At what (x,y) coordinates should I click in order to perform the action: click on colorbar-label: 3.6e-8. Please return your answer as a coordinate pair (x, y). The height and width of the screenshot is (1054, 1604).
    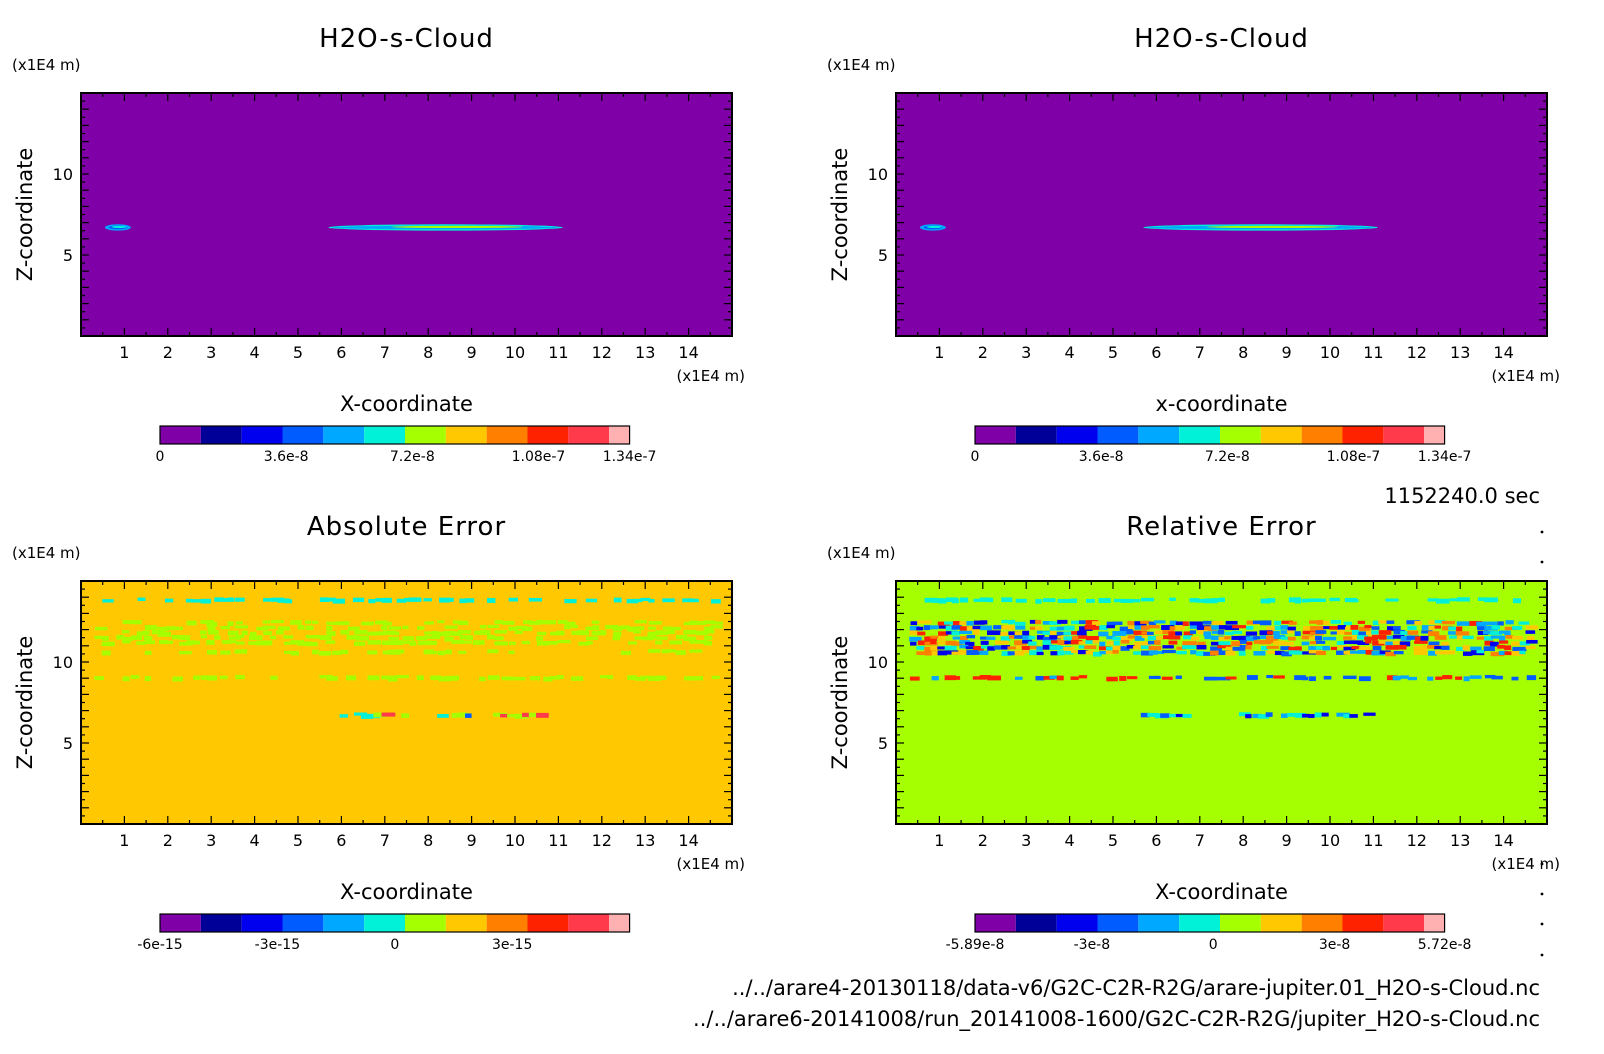
    Looking at the image, I should click on (286, 457).